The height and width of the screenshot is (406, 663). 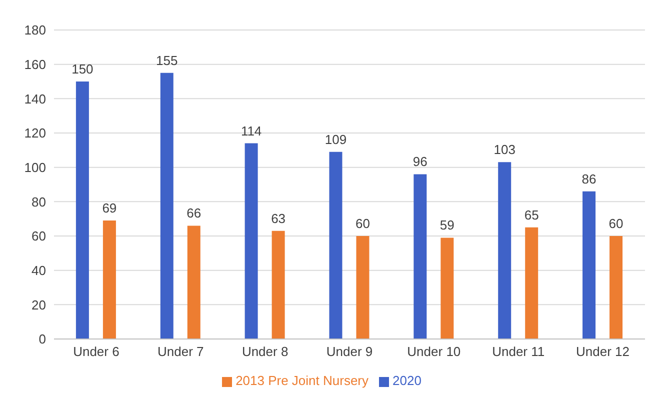 I want to click on x-tick-label: Under 9, so click(x=349, y=352).